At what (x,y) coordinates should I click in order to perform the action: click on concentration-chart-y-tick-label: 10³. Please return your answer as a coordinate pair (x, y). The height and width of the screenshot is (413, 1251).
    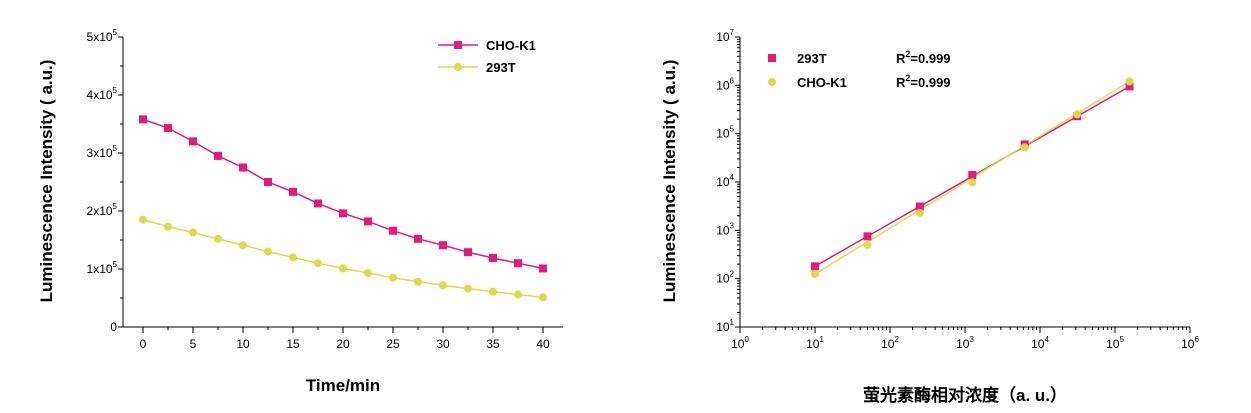
    Looking at the image, I should click on (725, 229).